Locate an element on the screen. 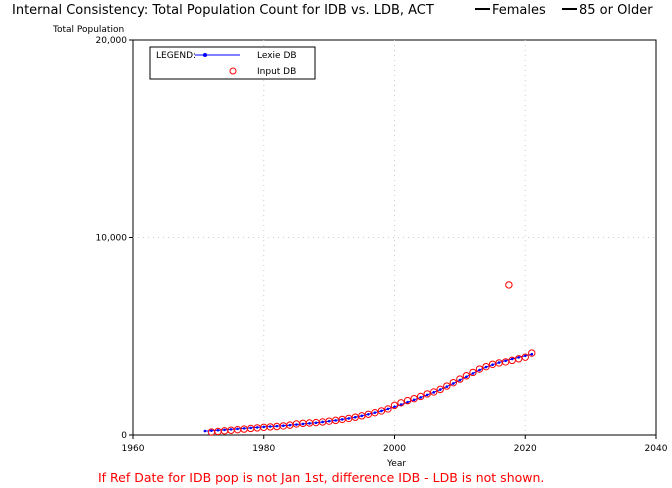 Image resolution: width=672 pixels, height=488 pixels. y-tick-label: 10,000 is located at coordinates (112, 239).